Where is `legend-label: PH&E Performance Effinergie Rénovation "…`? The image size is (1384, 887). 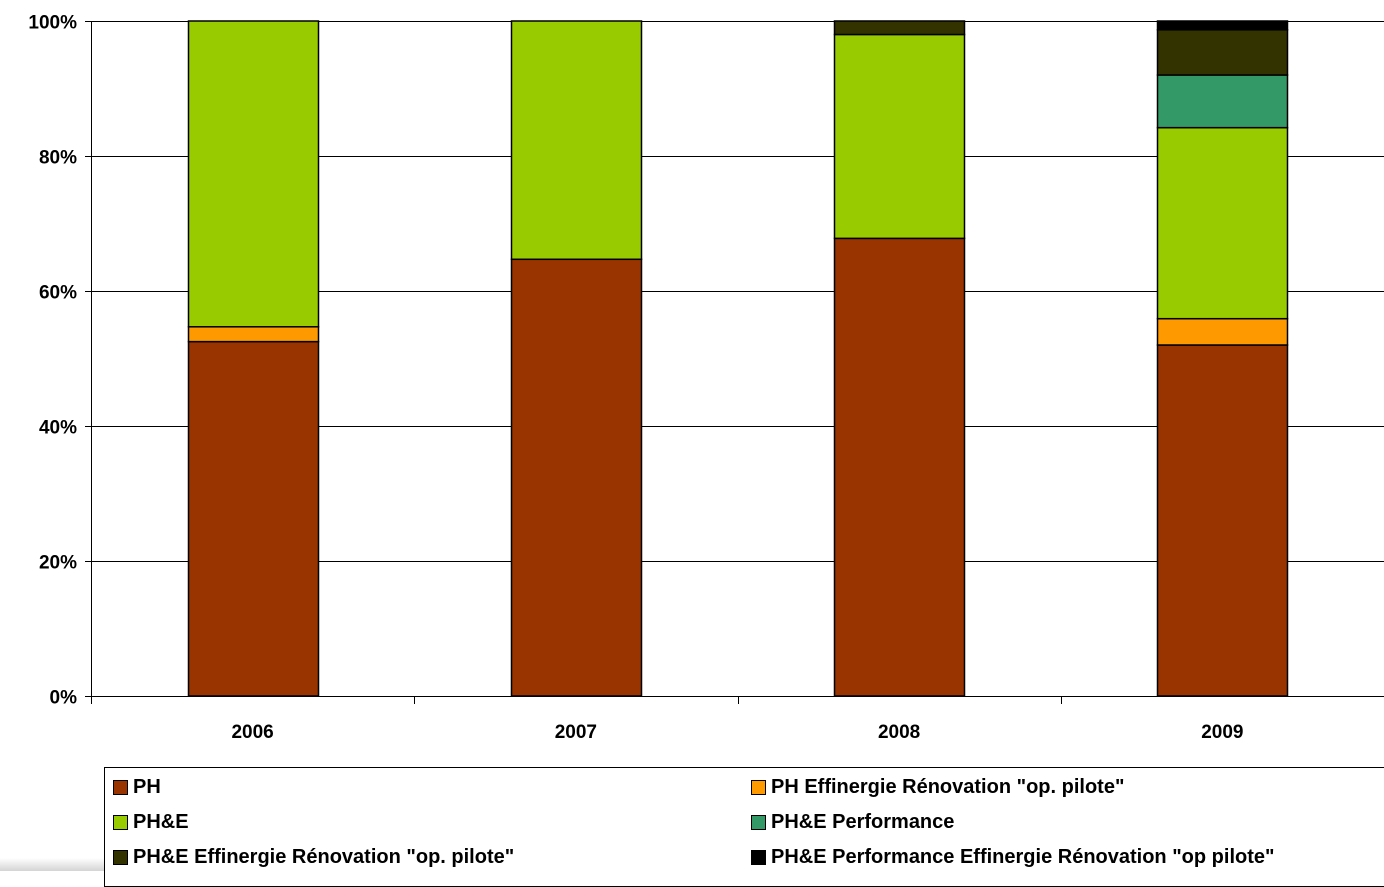
legend-label: PH&E Performance Effinergie Rénovation "… is located at coordinates (1023, 857).